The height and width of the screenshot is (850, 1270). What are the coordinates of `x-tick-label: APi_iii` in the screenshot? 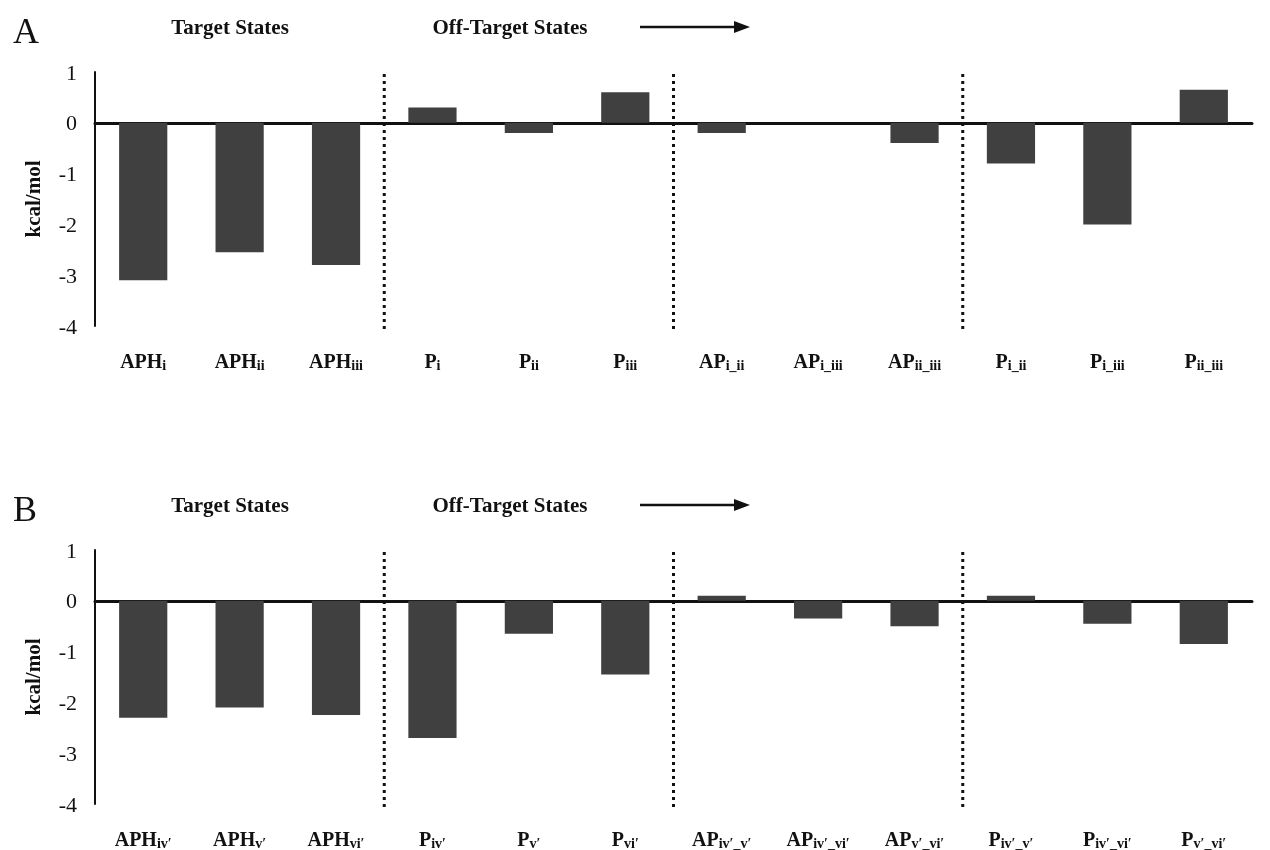 It's located at (818, 361).